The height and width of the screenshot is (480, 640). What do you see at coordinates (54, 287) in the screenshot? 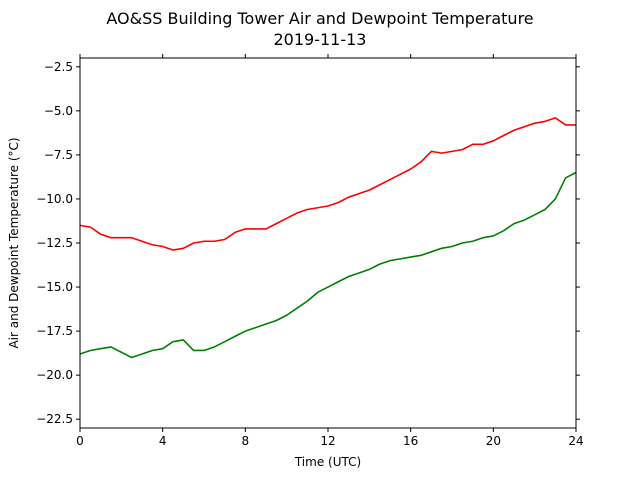
I see `y-tick-label: −15.0` at bounding box center [54, 287].